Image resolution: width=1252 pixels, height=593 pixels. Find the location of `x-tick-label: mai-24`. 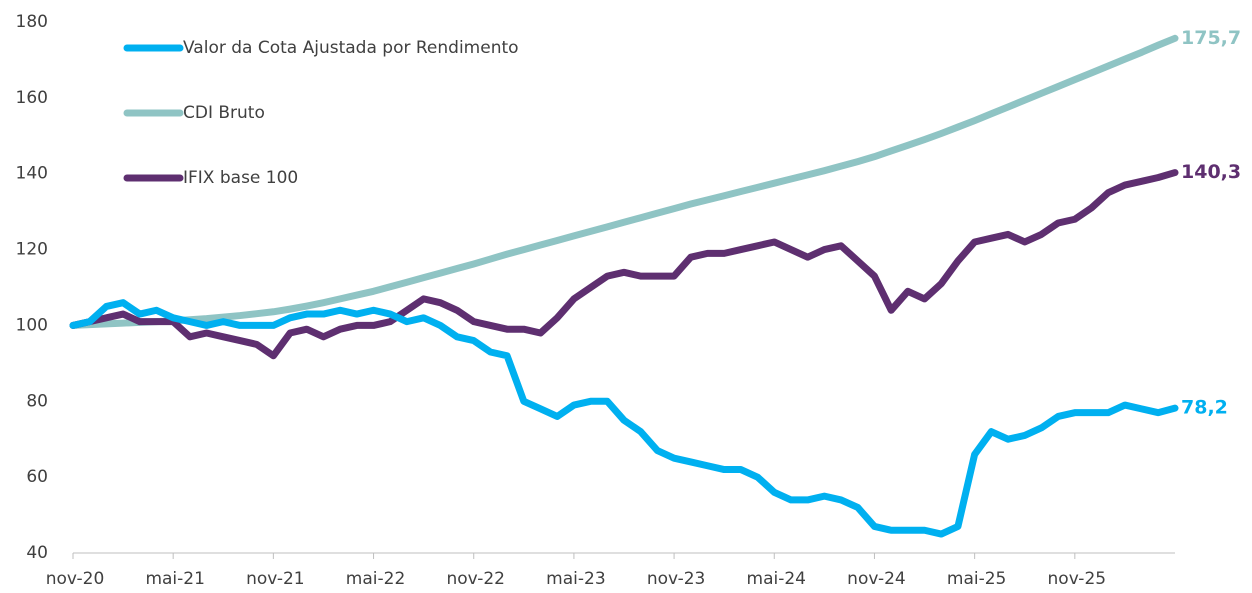

x-tick-label: mai-24 is located at coordinates (776, 579).